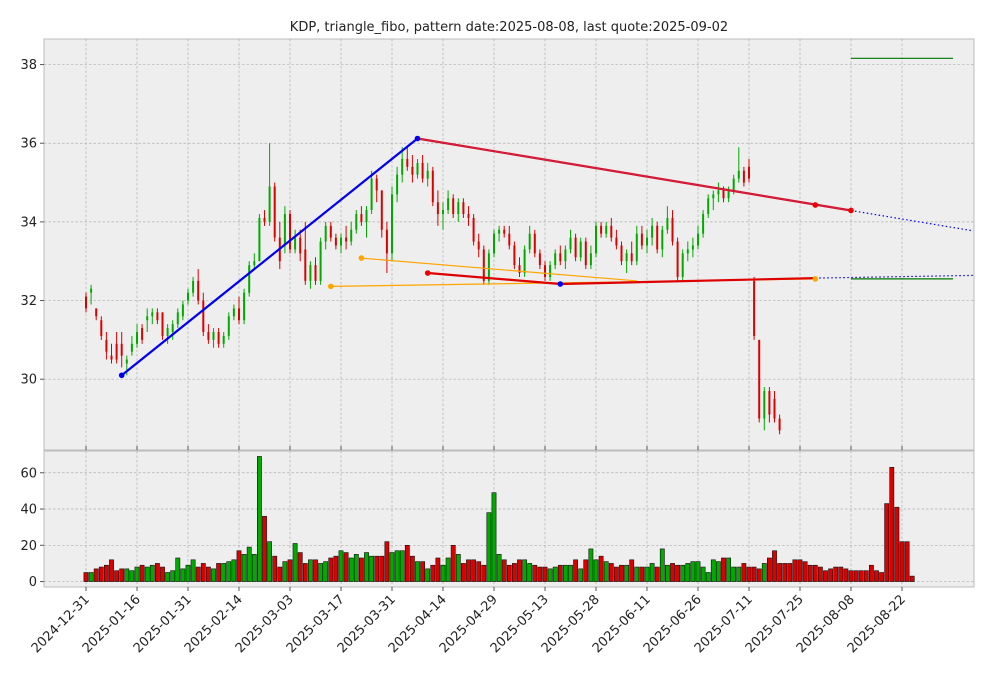 The image size is (993, 682). Describe the element at coordinates (28, 144) in the screenshot. I see `price-tick-label: 36` at that location.